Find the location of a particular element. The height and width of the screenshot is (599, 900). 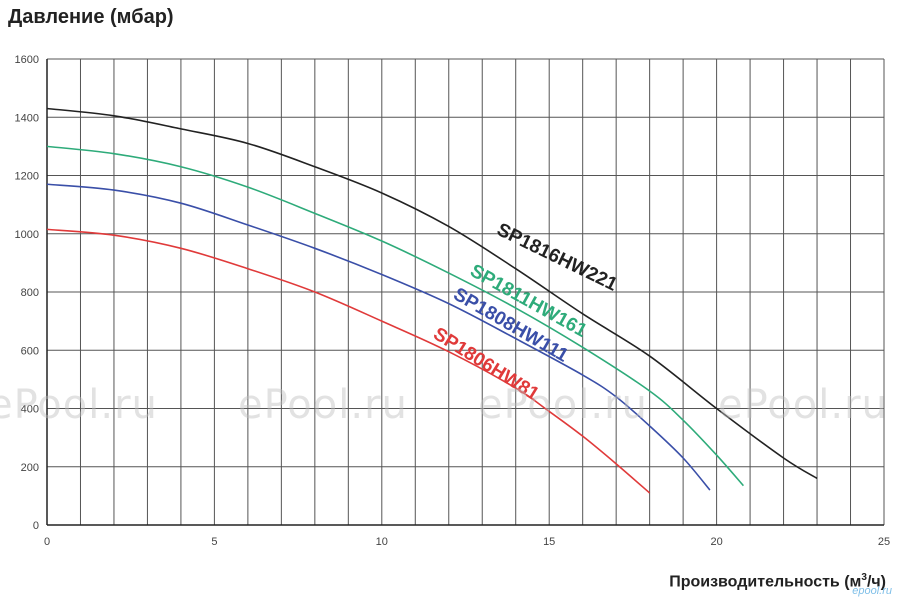

y-tick-label: 1200 is located at coordinates (27, 177).